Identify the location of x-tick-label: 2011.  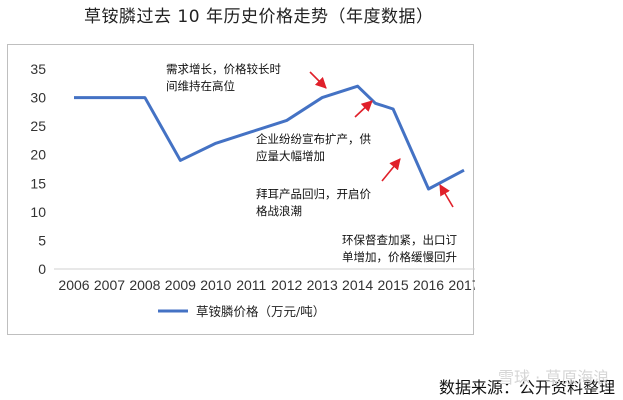
(251, 285).